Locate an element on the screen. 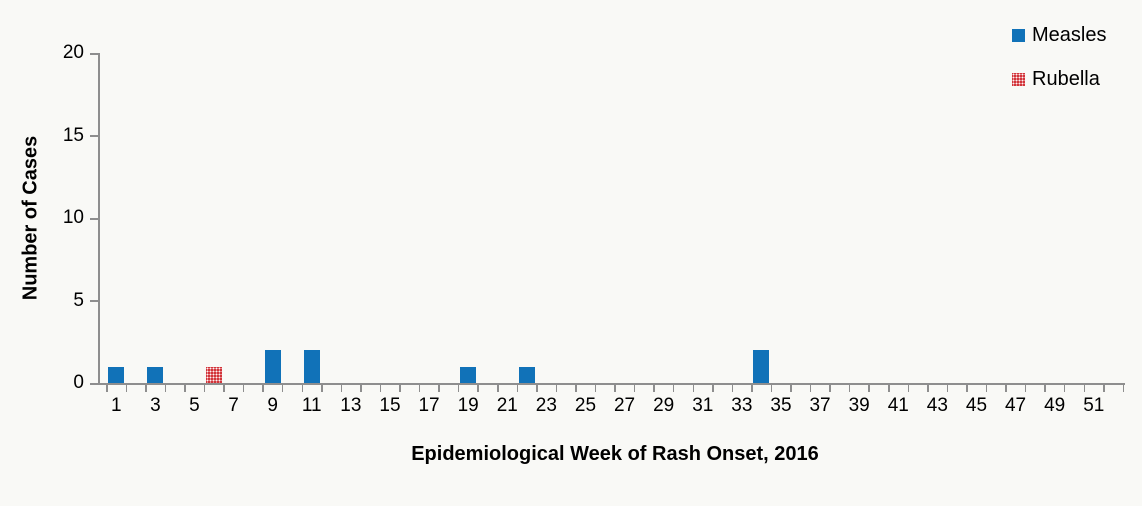 Image resolution: width=1142 pixels, height=506 pixels. x-tick-label-15: 15 is located at coordinates (390, 405).